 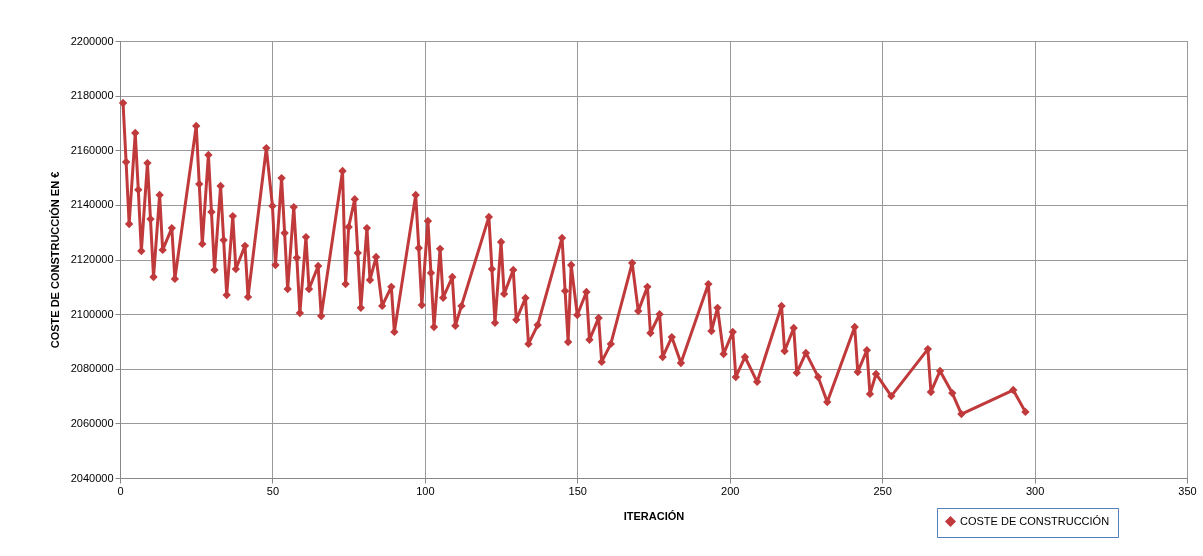 What do you see at coordinates (92, 259) in the screenshot?
I see `y-tick-label: 2120000` at bounding box center [92, 259].